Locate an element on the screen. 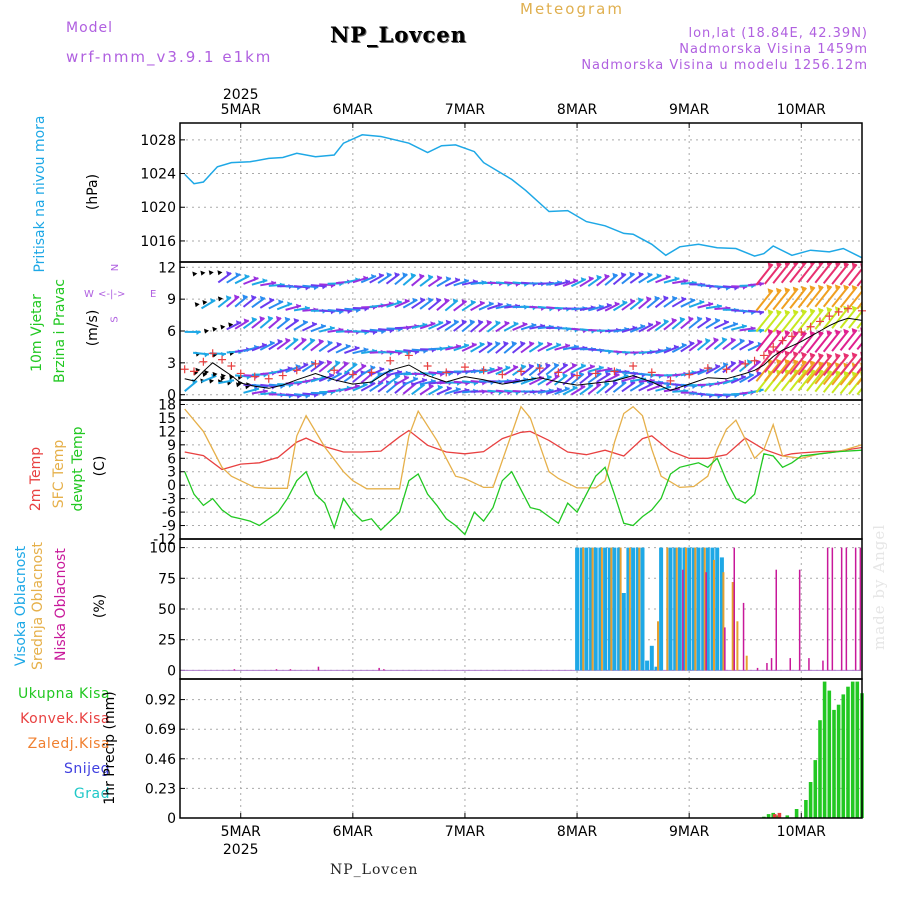 The height and width of the screenshot is (900, 900). bottom-day-label-0: 5MAR is located at coordinates (241, 832).